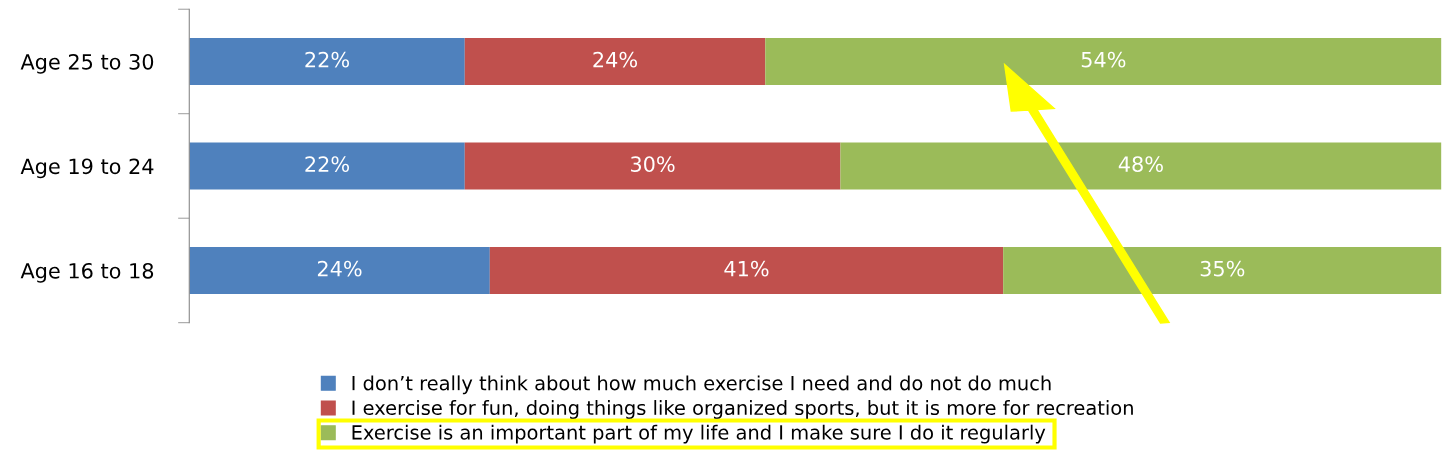 The height and width of the screenshot is (461, 1456). I want to click on data-label: 48%, so click(1140, 164).